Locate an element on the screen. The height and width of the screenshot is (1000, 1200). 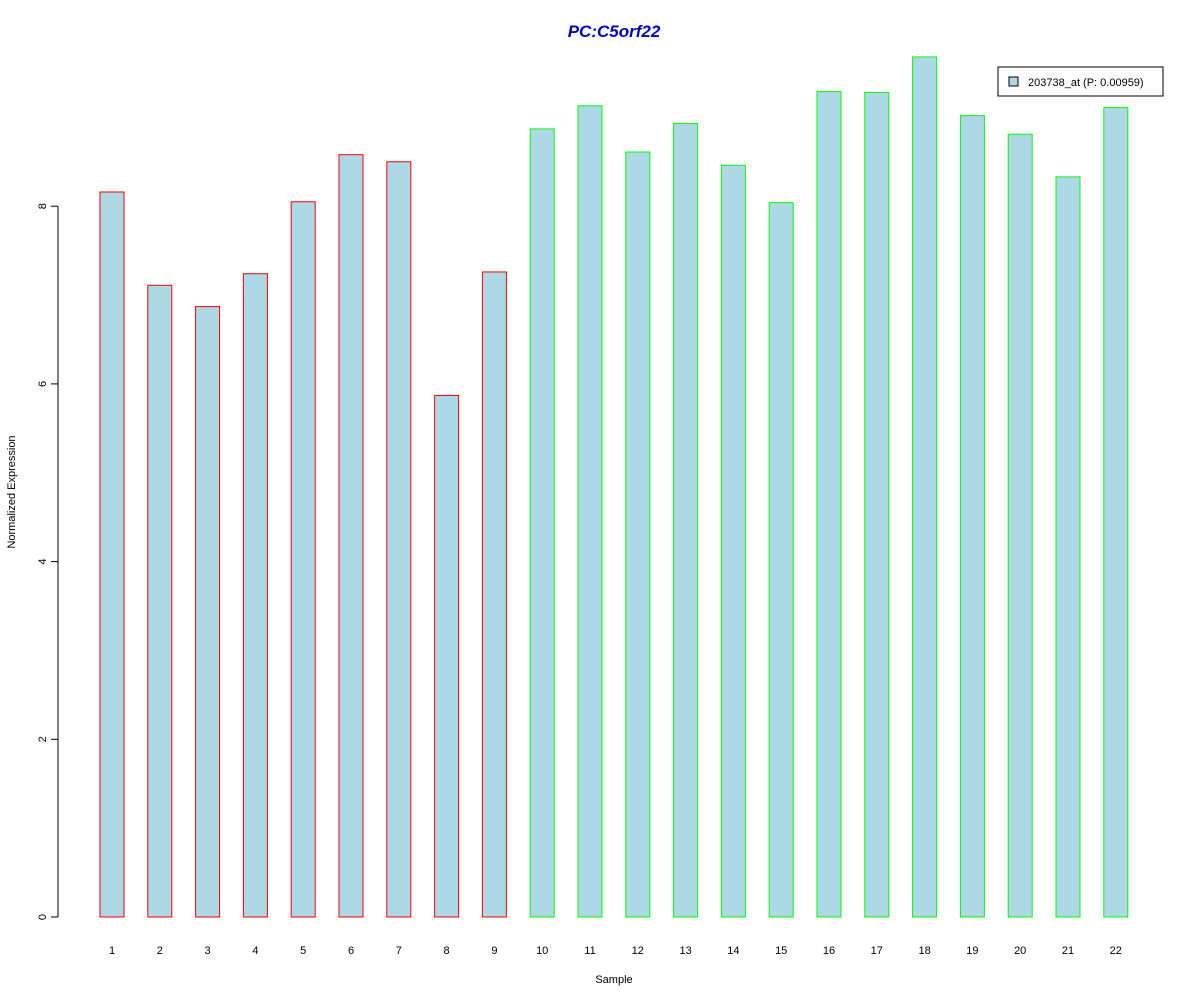
x-tick-label: 7 is located at coordinates (399, 951).